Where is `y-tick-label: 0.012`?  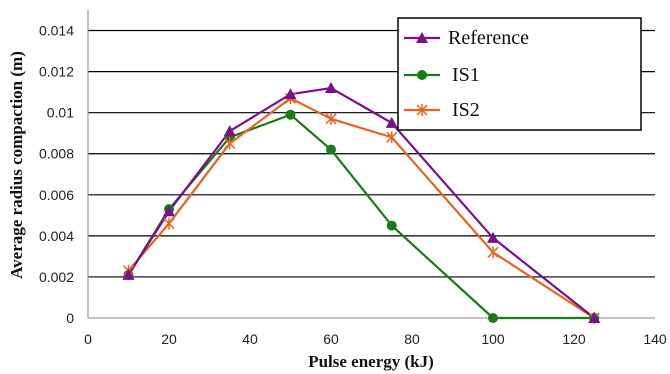 y-tick-label: 0.012 is located at coordinates (56, 72).